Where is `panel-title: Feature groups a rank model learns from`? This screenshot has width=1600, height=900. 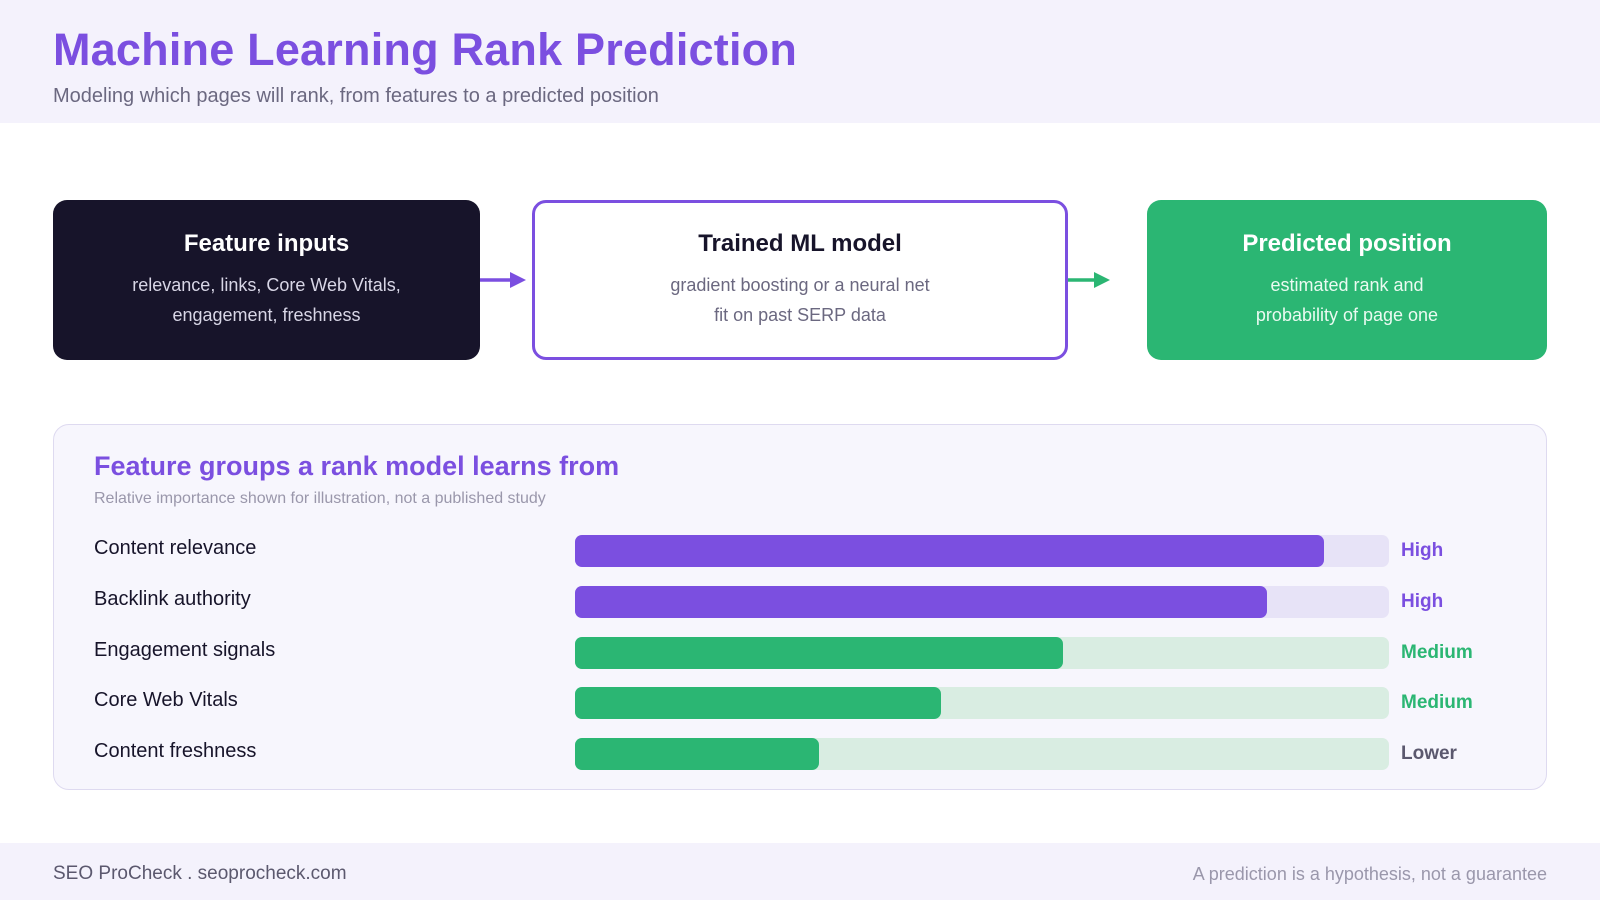
panel-title: Feature groups a rank model learns from is located at coordinates (357, 466).